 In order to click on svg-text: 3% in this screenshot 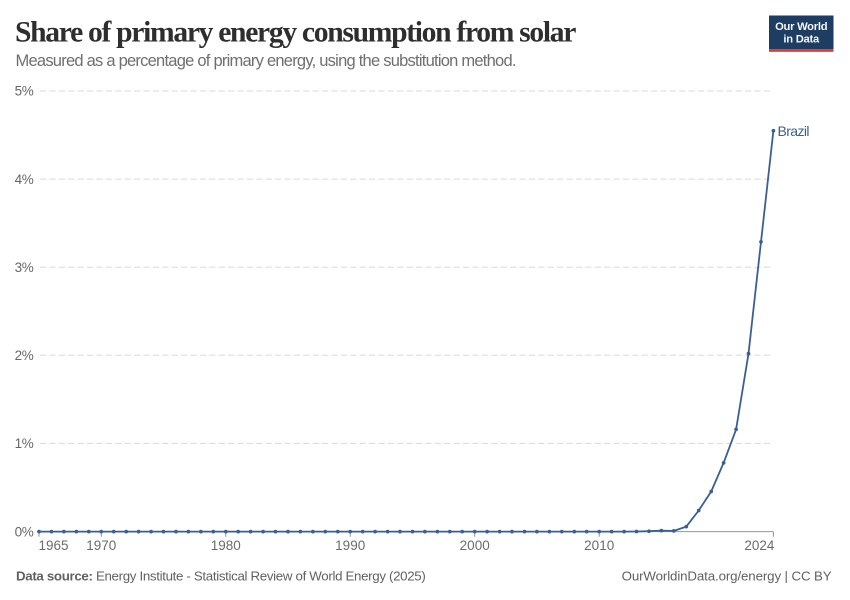, I will do `click(24, 267)`.